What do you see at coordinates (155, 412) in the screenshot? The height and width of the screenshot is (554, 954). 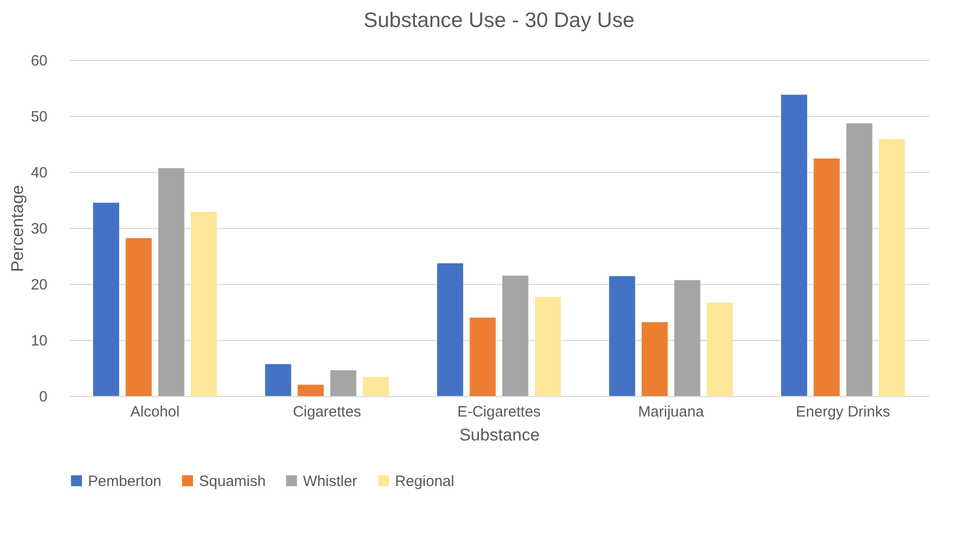 I see `x-tick-label: Alcohol` at bounding box center [155, 412].